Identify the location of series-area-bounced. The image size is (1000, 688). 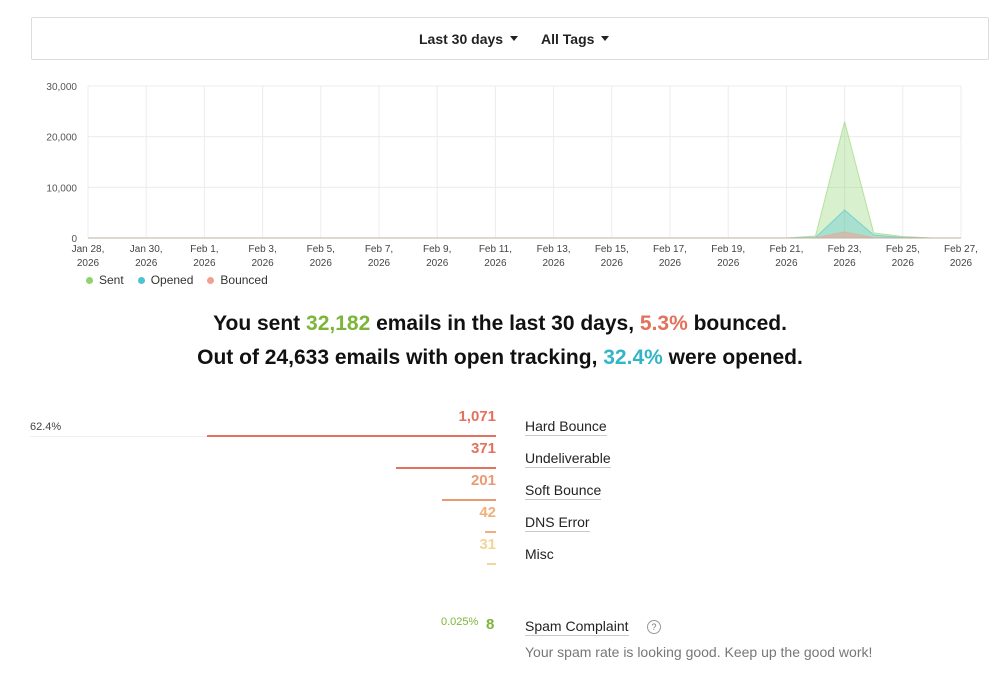
(524, 235).